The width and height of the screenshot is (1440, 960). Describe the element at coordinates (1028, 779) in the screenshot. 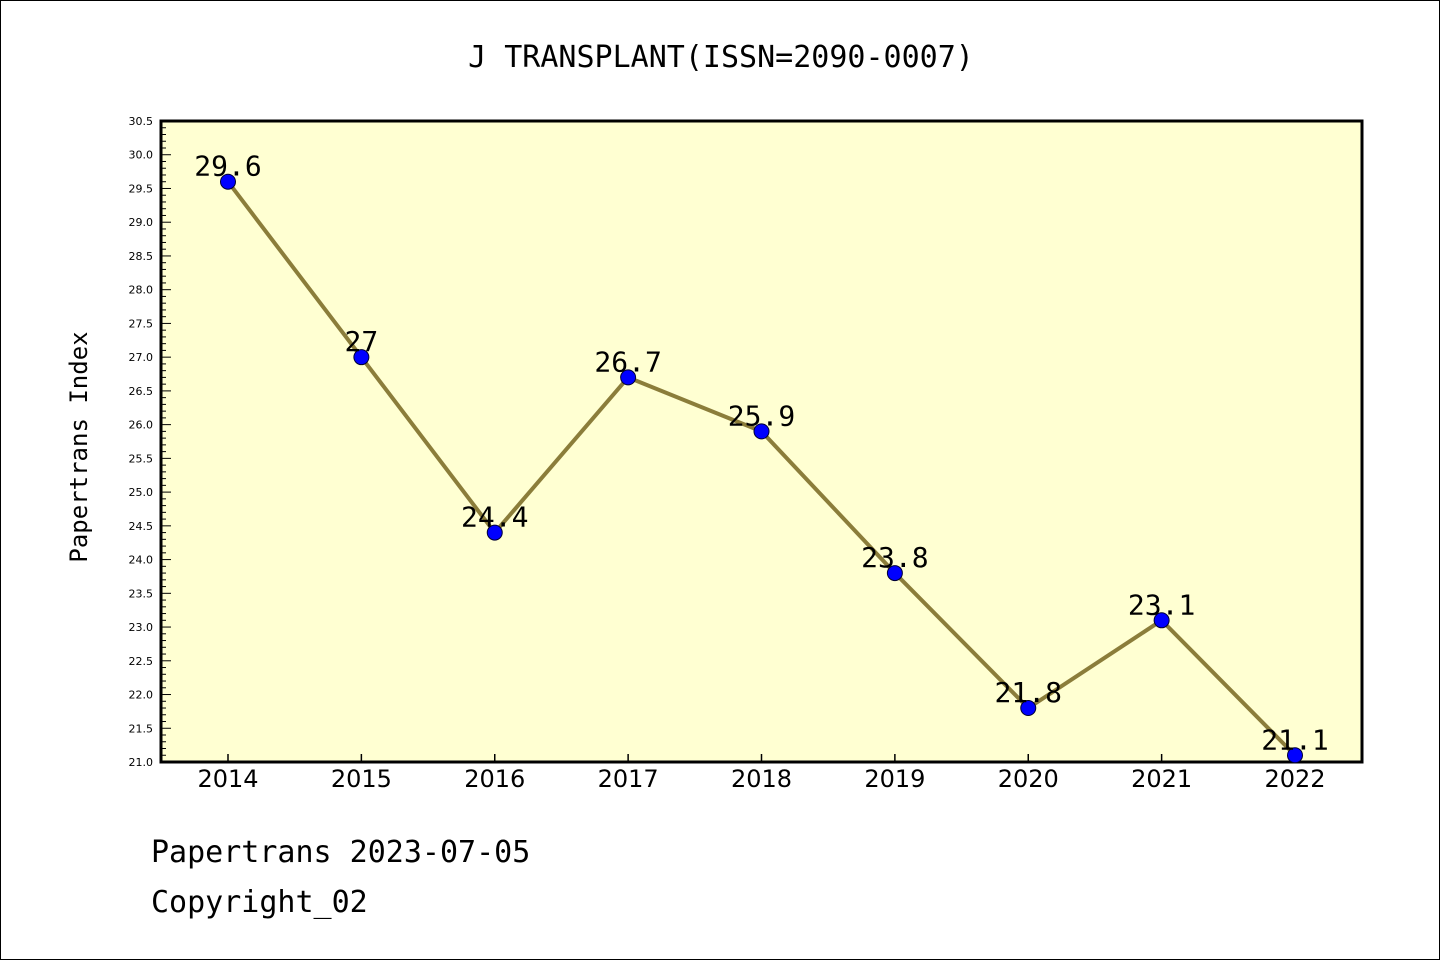

I see `x-tick-label: 2020` at that location.